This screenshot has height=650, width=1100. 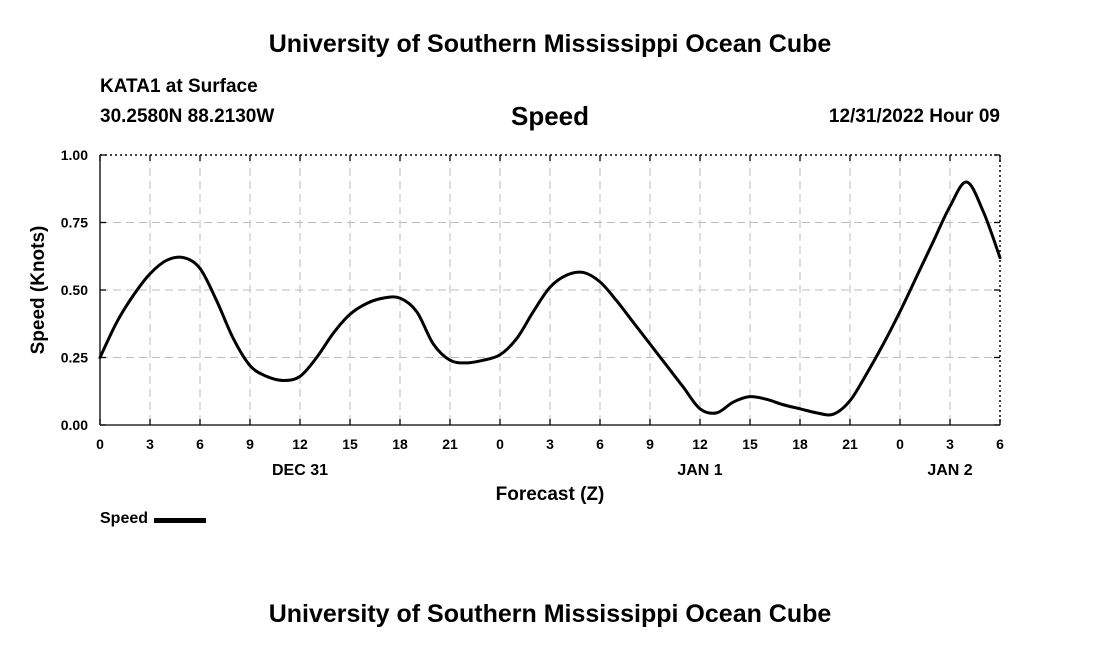 What do you see at coordinates (699, 470) in the screenshot?
I see `date-label: JAN 1` at bounding box center [699, 470].